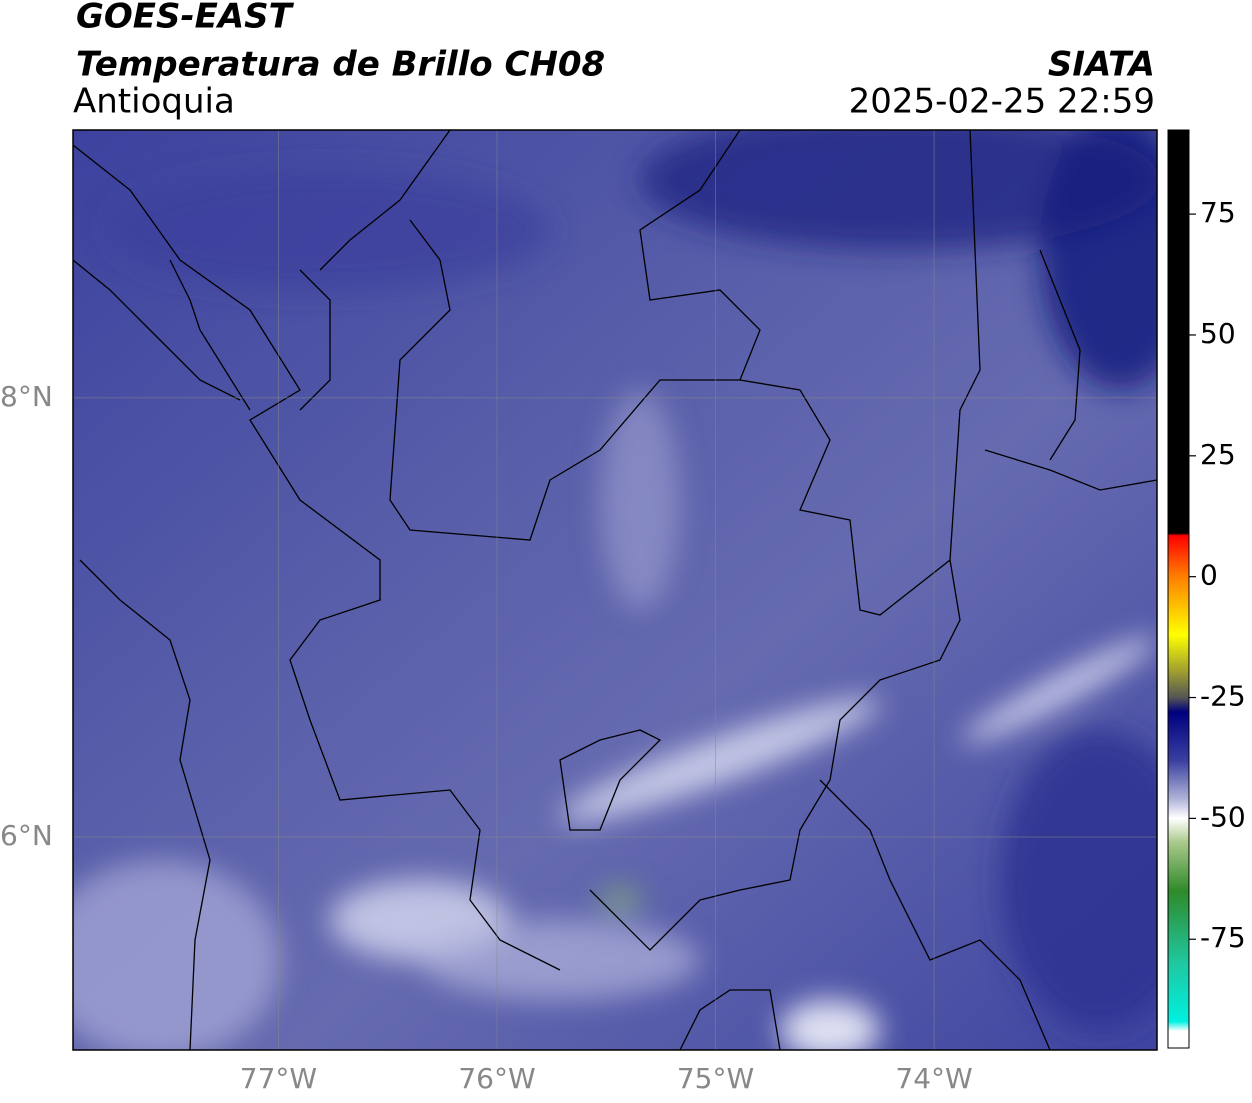  What do you see at coordinates (1223, 816) in the screenshot?
I see `colorbar-tick-label: -50` at bounding box center [1223, 816].